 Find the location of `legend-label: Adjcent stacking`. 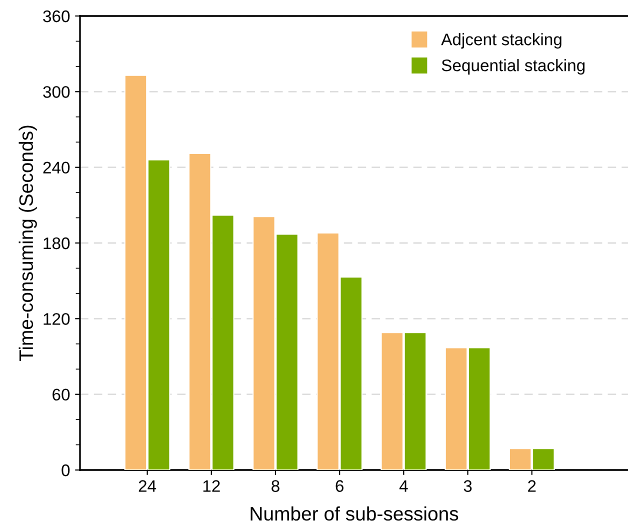

legend-label: Adjcent stacking is located at coordinates (501, 41).